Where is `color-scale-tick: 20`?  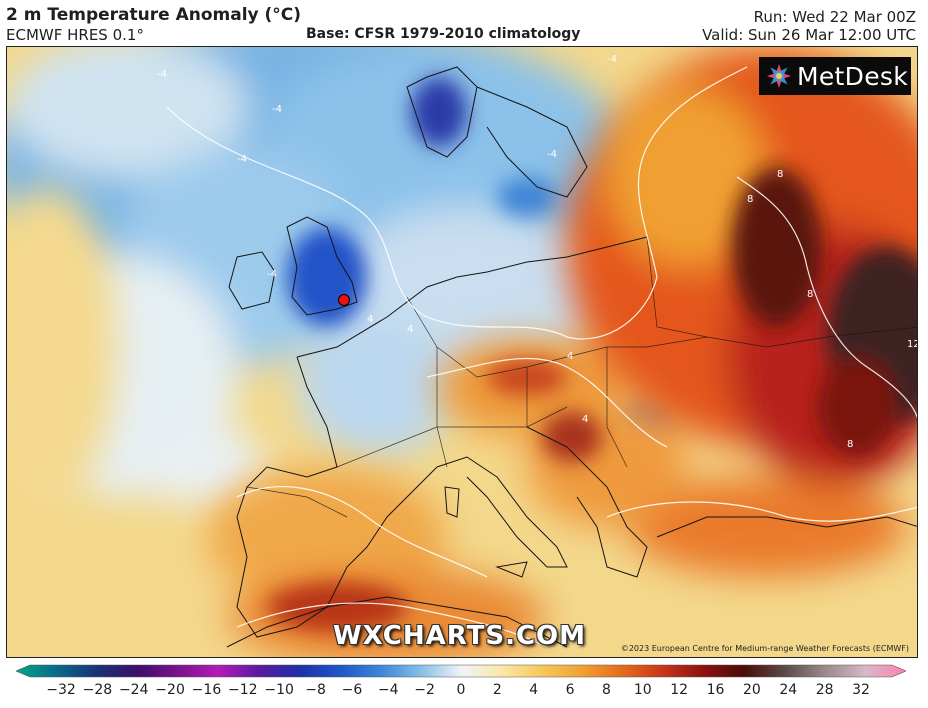
color-scale-tick: 20 is located at coordinates (751, 690).